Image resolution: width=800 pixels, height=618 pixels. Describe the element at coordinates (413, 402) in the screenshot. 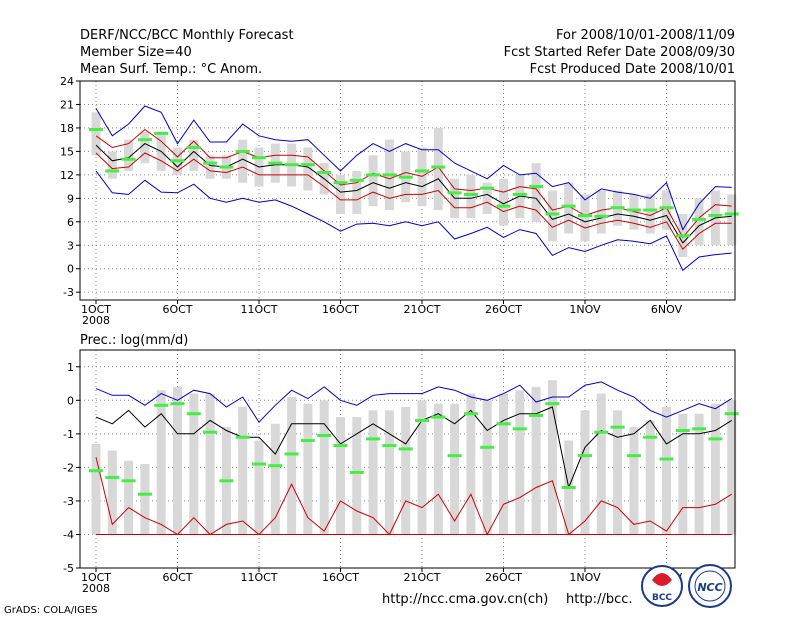

I see `prec-max-line` at that location.